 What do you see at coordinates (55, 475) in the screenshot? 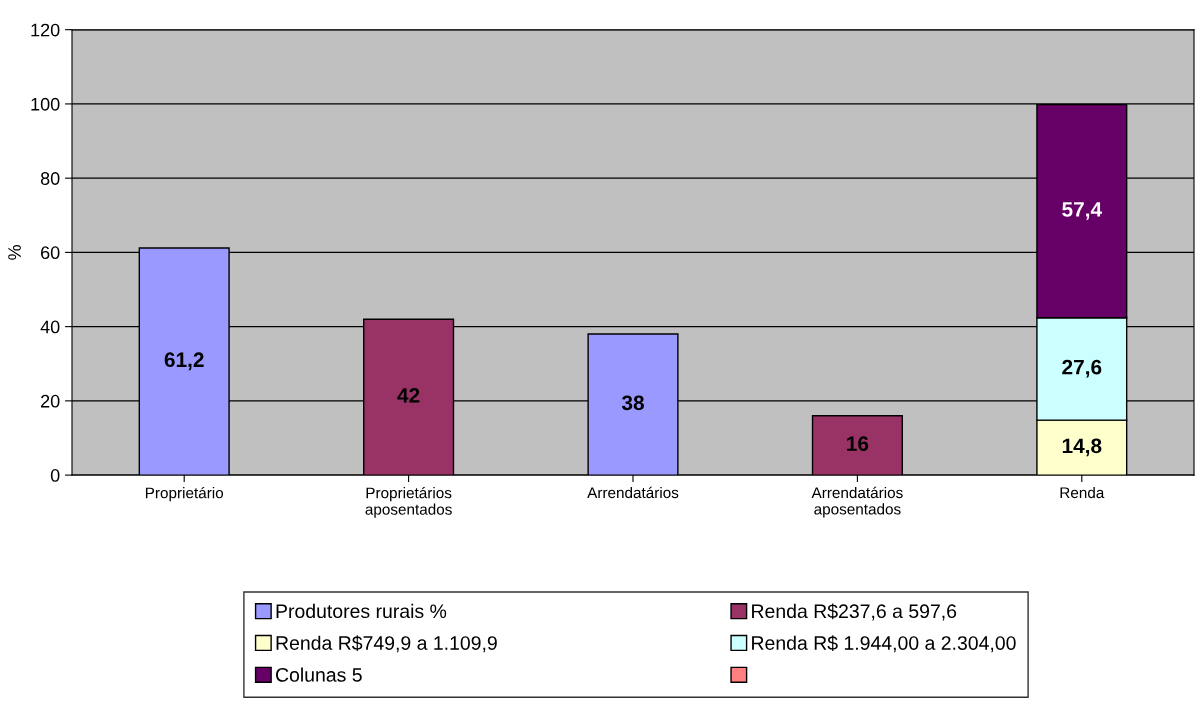
I see `y-tick-label: 0` at bounding box center [55, 475].